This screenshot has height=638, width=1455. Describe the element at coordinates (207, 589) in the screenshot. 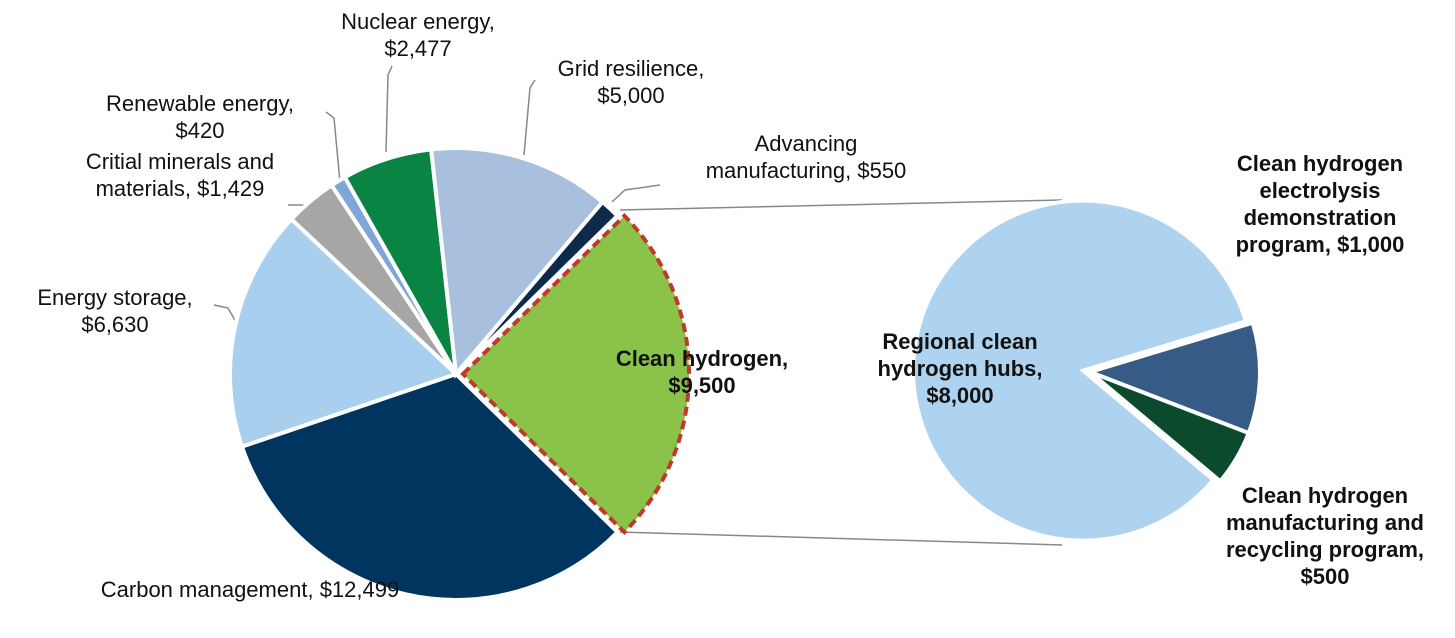

I see `label-text: Carbon management,` at that location.